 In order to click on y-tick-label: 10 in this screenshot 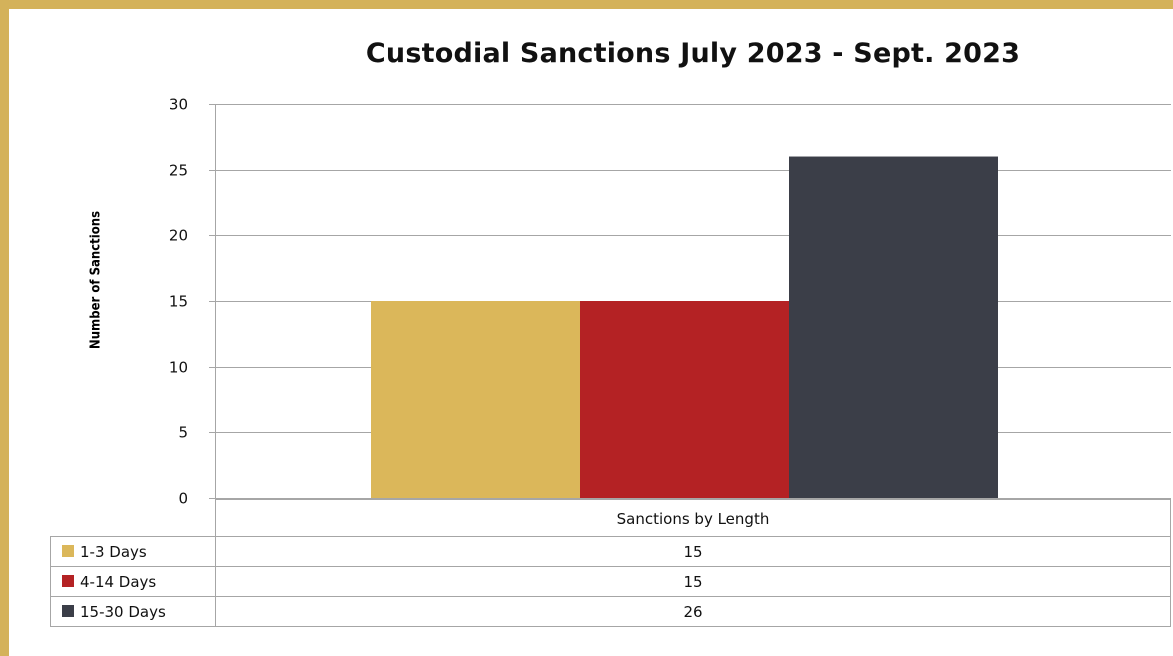, I will do `click(178, 368)`.